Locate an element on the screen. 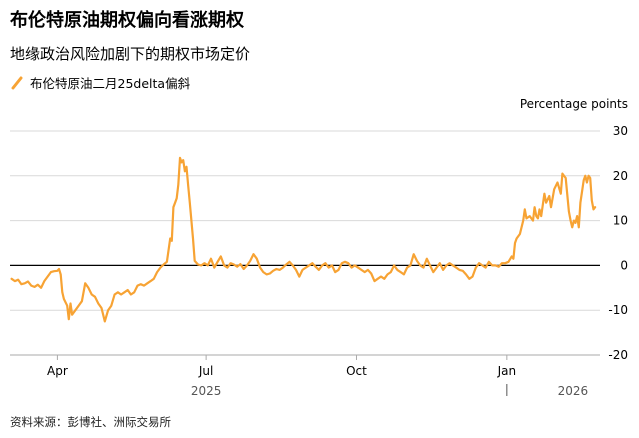 This screenshot has width=639, height=438. x-tick-label: Jul is located at coordinates (205, 371).